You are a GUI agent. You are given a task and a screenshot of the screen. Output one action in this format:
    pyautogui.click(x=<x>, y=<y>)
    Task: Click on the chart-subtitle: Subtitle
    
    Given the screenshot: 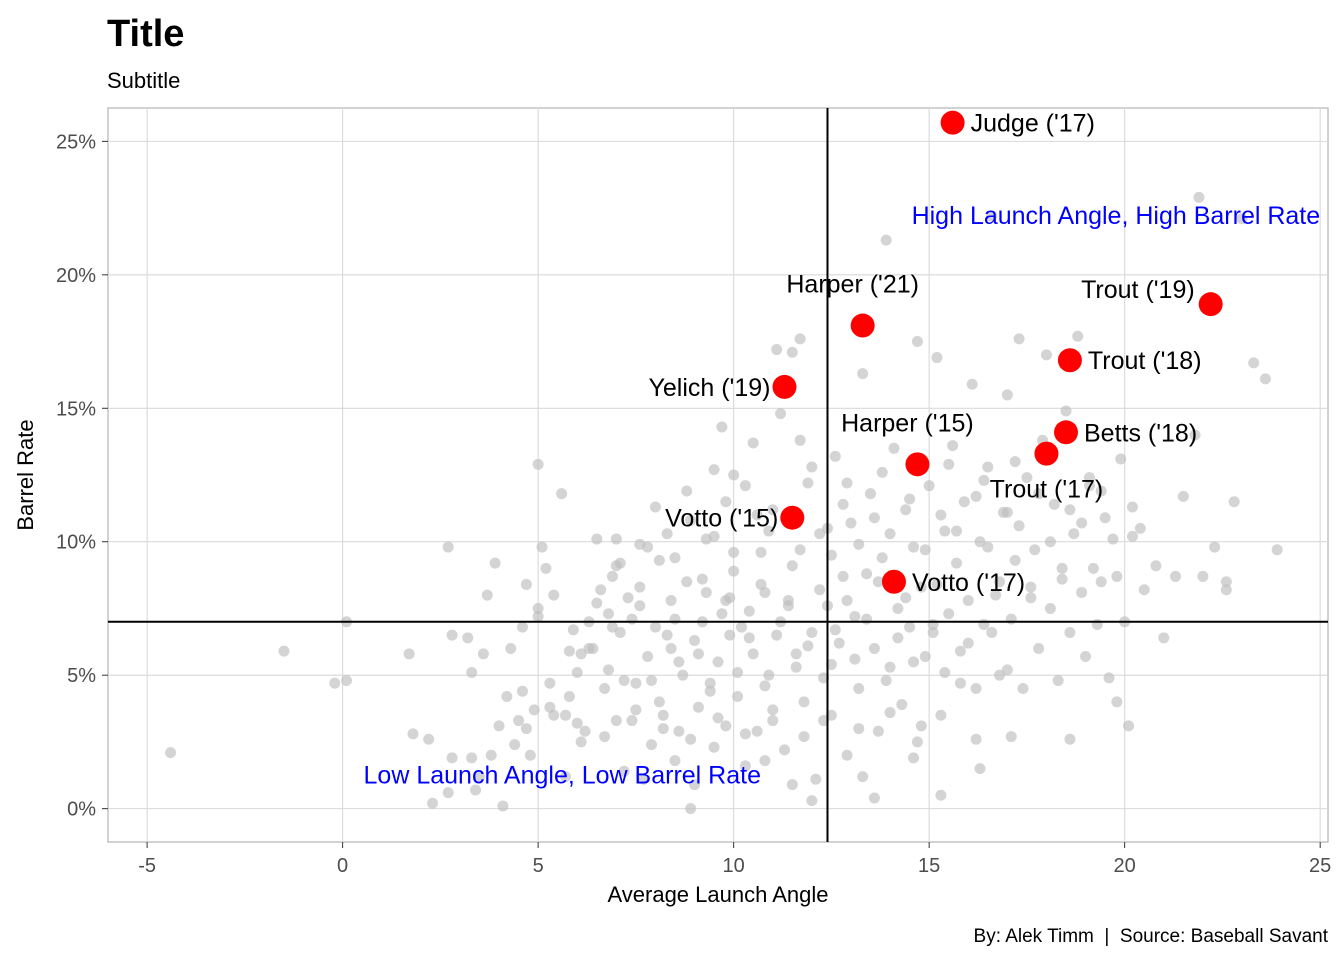 What is the action you would take?
    pyautogui.click(x=143, y=80)
    